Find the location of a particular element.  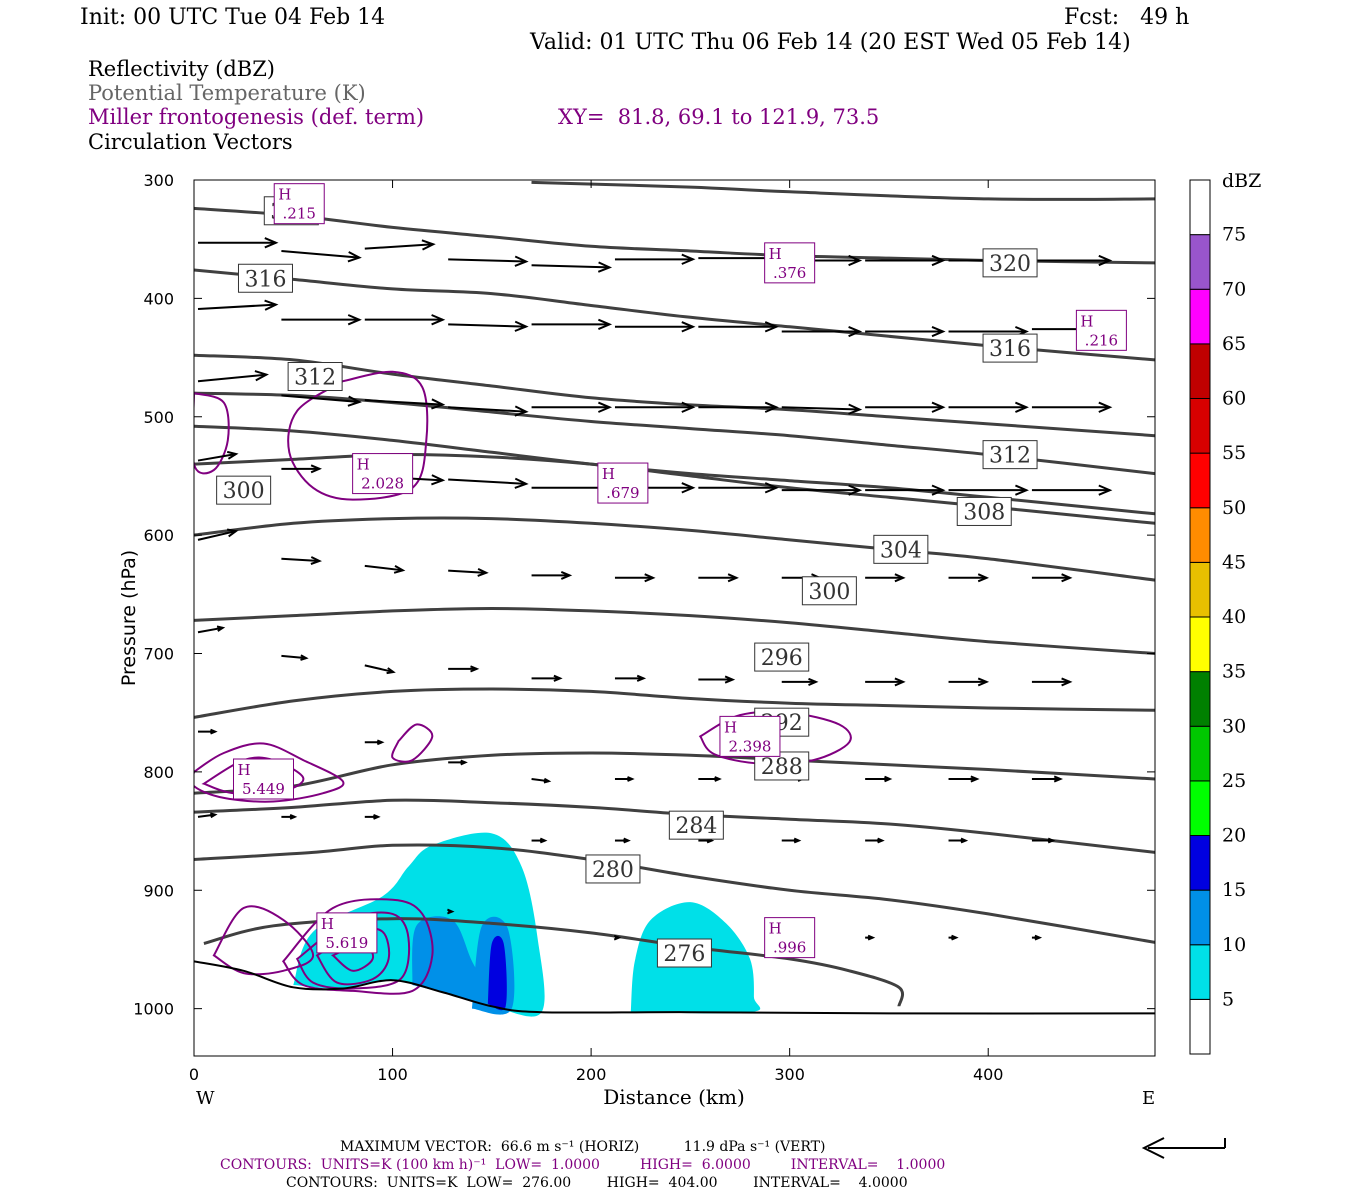

colorbar-level-label: 70 is located at coordinates (1234, 289).